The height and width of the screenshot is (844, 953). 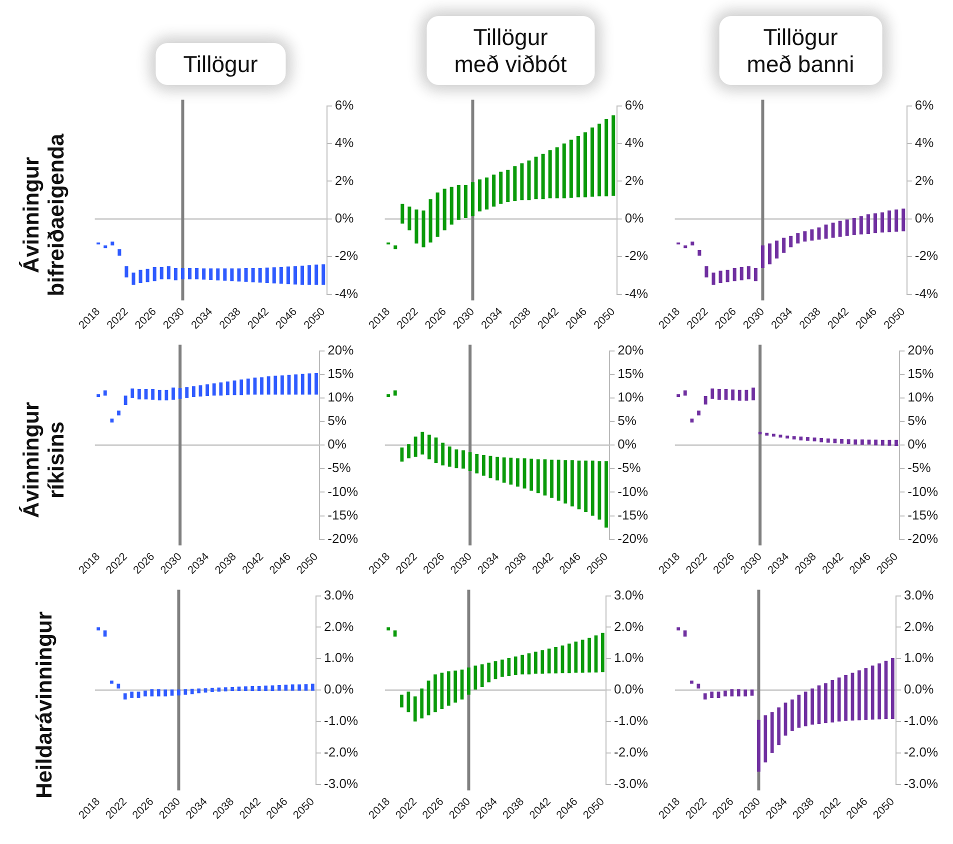 I want to click on y-tick-label: -20%, so click(x=633, y=538).